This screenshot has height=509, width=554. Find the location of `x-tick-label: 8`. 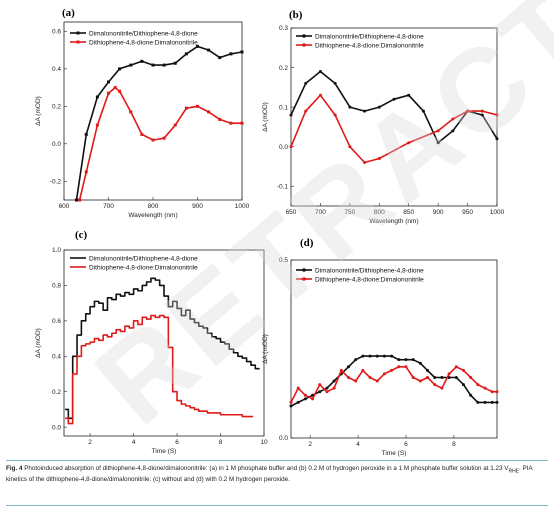

x-tick-label: 8 is located at coordinates (221, 442).